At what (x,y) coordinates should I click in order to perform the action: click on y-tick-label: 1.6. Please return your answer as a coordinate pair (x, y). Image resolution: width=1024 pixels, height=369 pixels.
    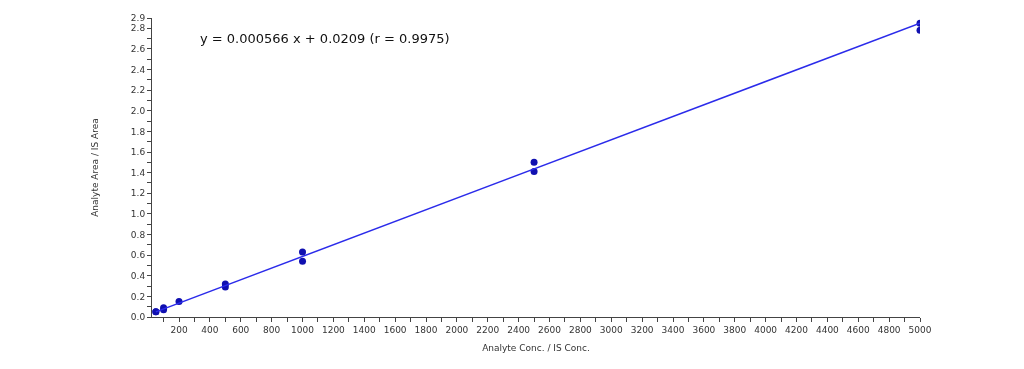
    Looking at the image, I should click on (138, 152).